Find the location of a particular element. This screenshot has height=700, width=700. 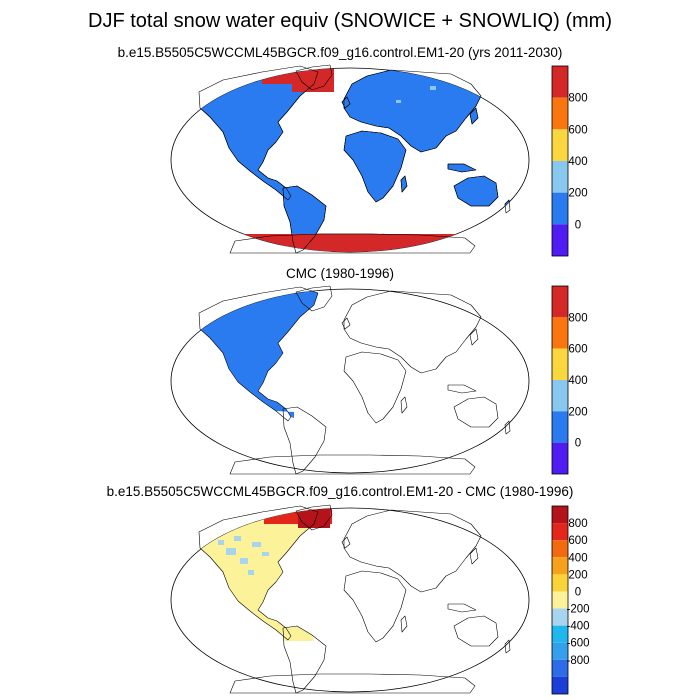

panel-2-title: CMC (1980-1996) is located at coordinates (340, 273).